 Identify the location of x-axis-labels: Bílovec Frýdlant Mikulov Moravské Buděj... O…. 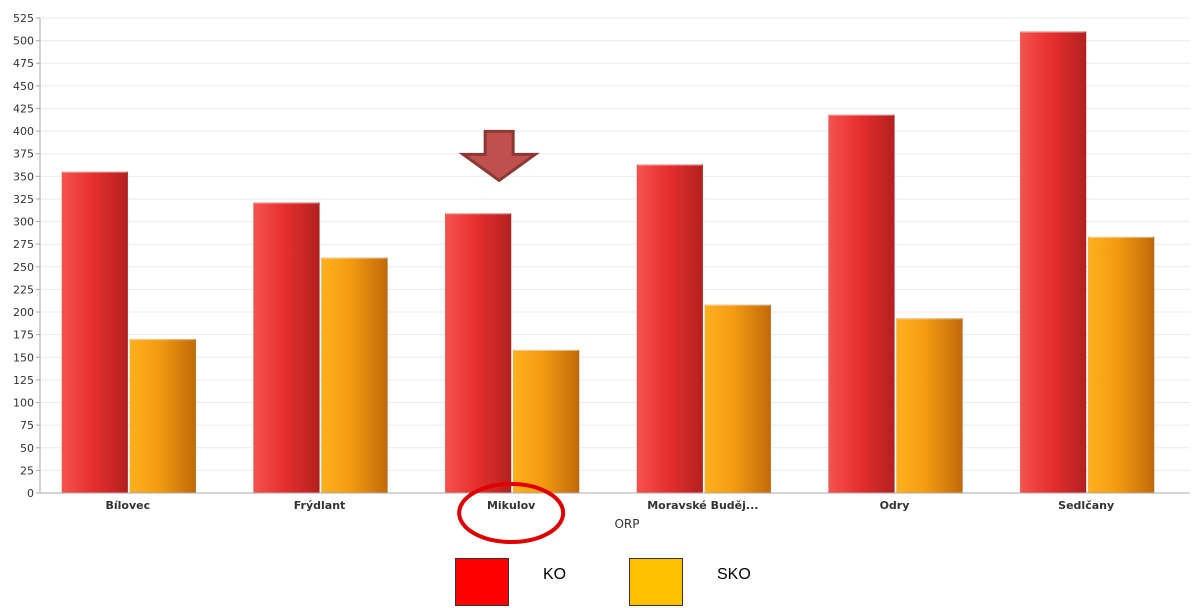
(610, 505).